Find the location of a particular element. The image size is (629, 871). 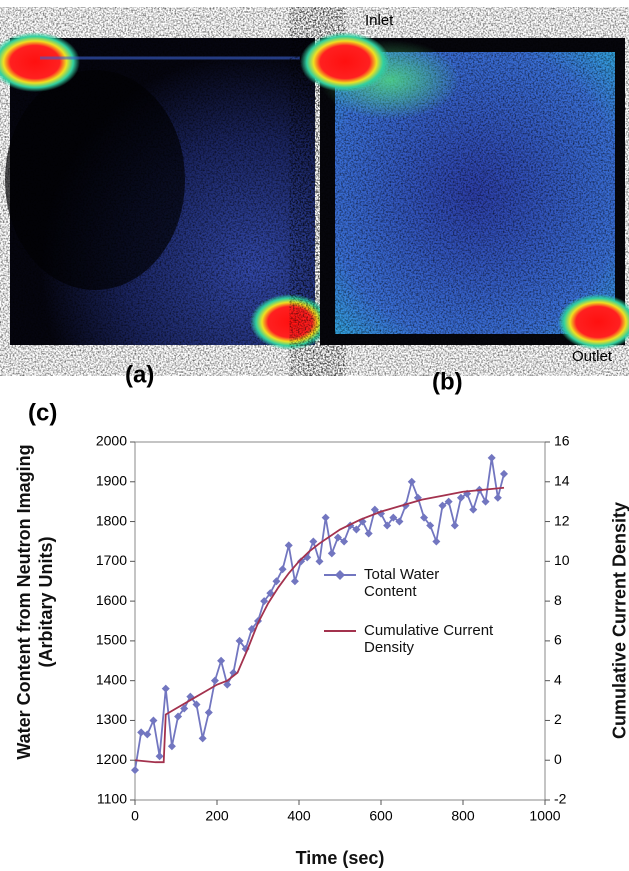

y2-tick-label: 4 is located at coordinates (558, 679).